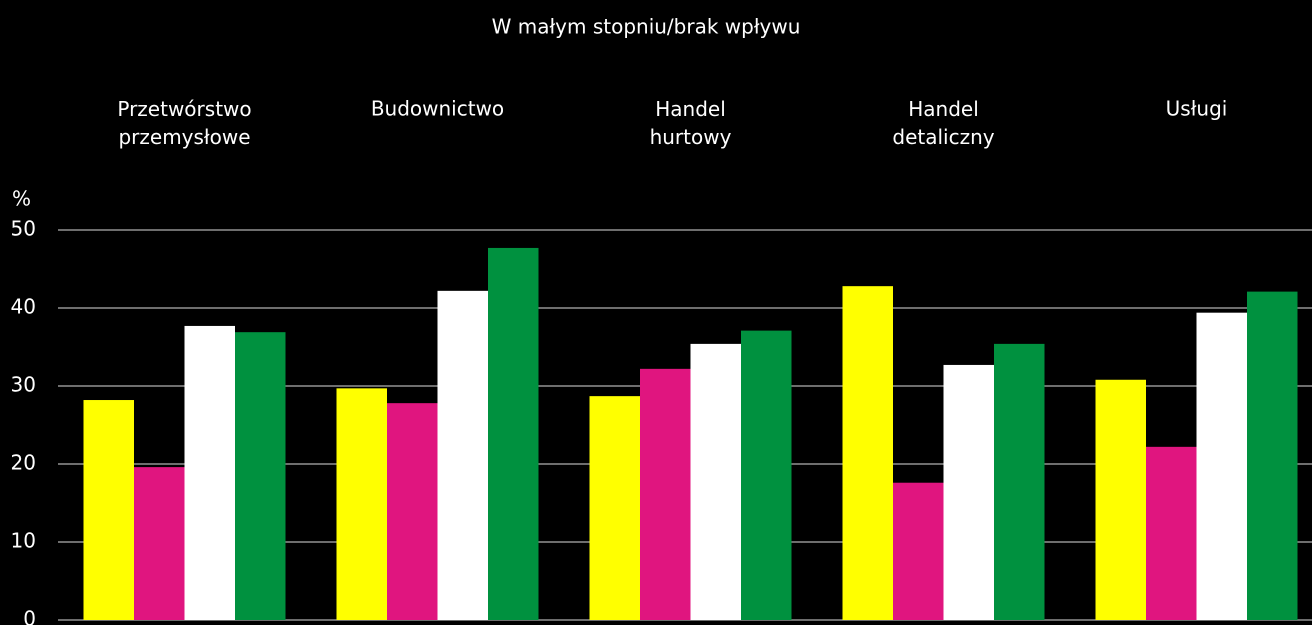 This screenshot has width=1312, height=625. Describe the element at coordinates (691, 123) in the screenshot. I see `category-label: Handel hurtowy` at that location.